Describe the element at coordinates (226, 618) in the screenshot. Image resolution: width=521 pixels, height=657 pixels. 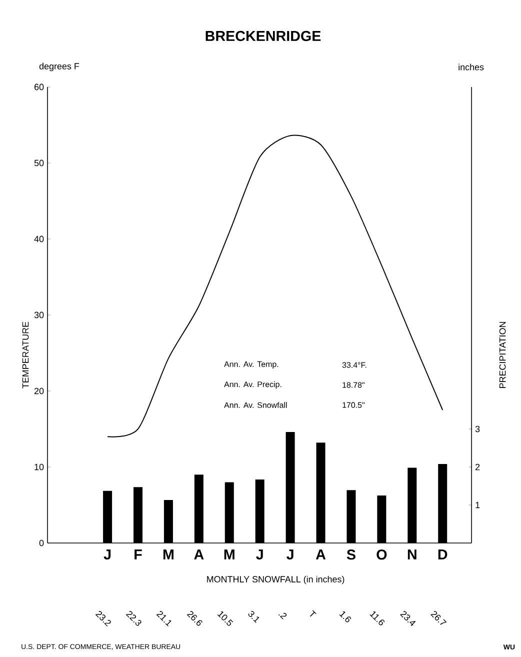
I see `text: 10.5` at that location.